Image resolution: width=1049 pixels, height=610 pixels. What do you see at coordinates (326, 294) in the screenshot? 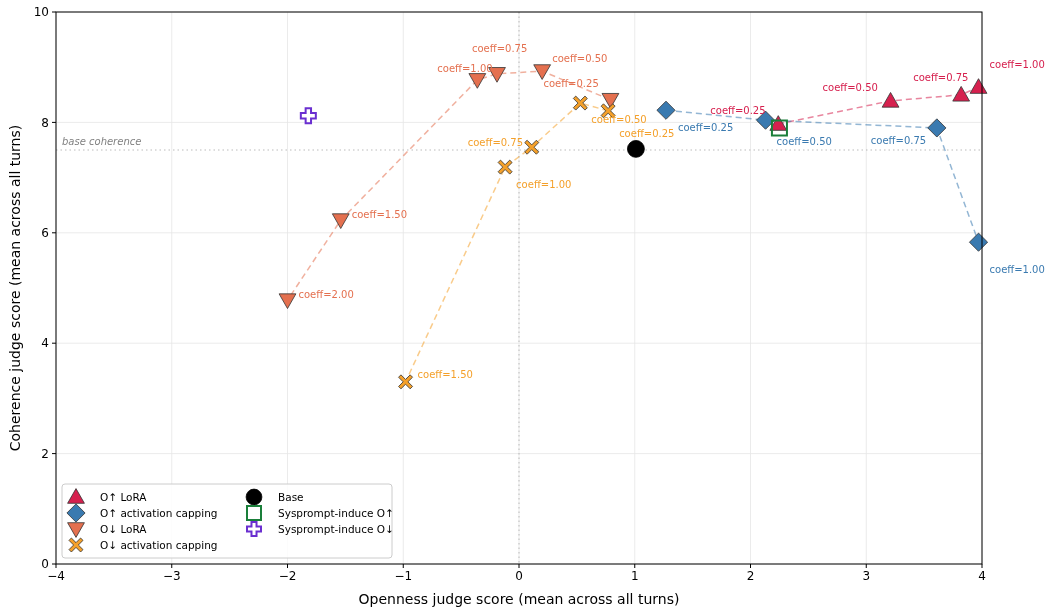
I see `annotation: coeff=2.00` at bounding box center [326, 294].